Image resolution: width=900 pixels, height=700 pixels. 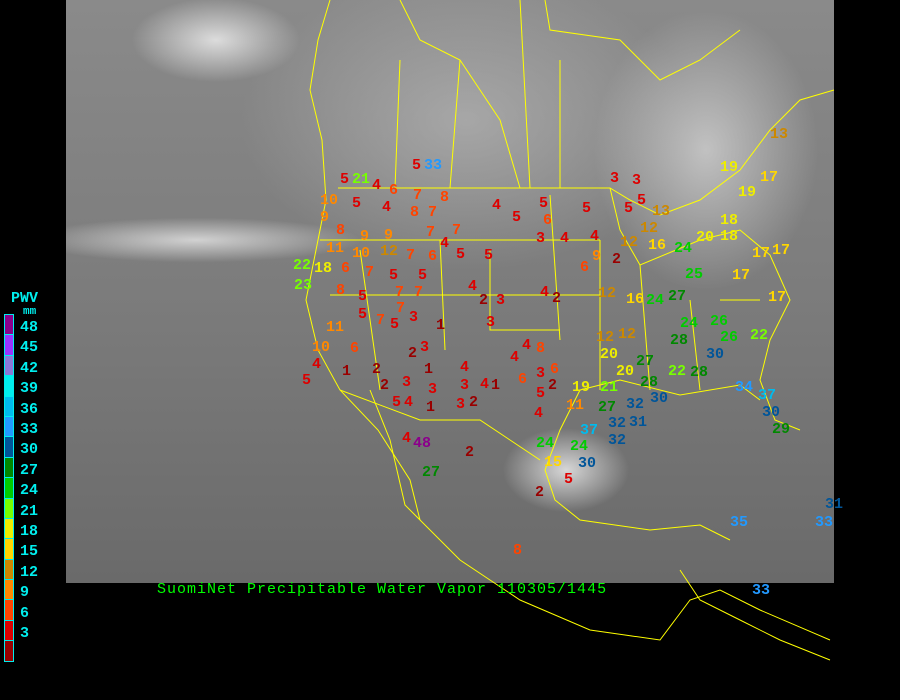 What do you see at coordinates (25, 613) in the screenshot?
I see `legend-label: 6` at bounding box center [25, 613].